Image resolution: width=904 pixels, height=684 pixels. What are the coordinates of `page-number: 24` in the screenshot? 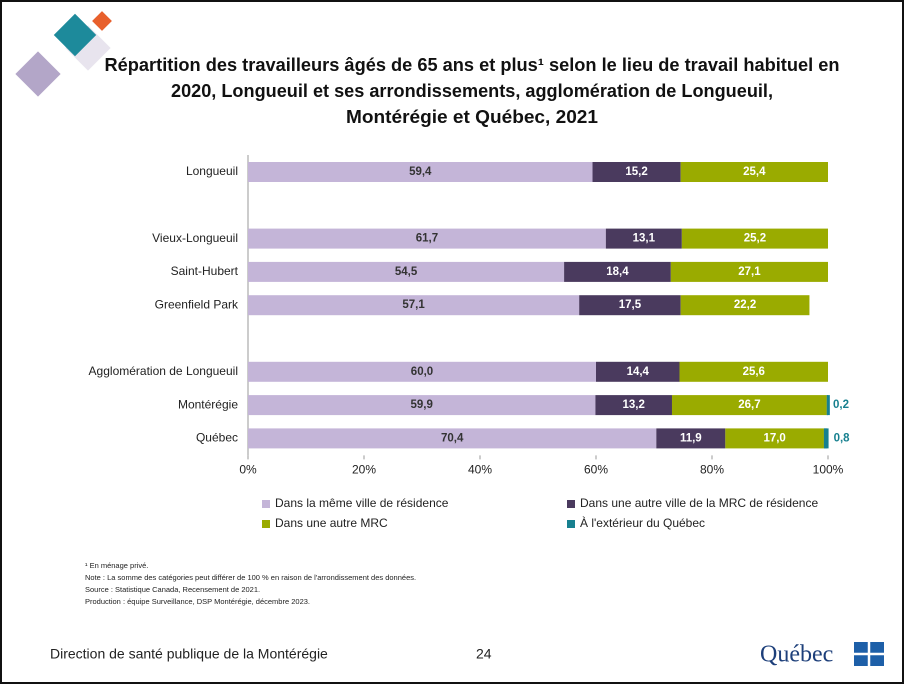 It's located at (484, 654).